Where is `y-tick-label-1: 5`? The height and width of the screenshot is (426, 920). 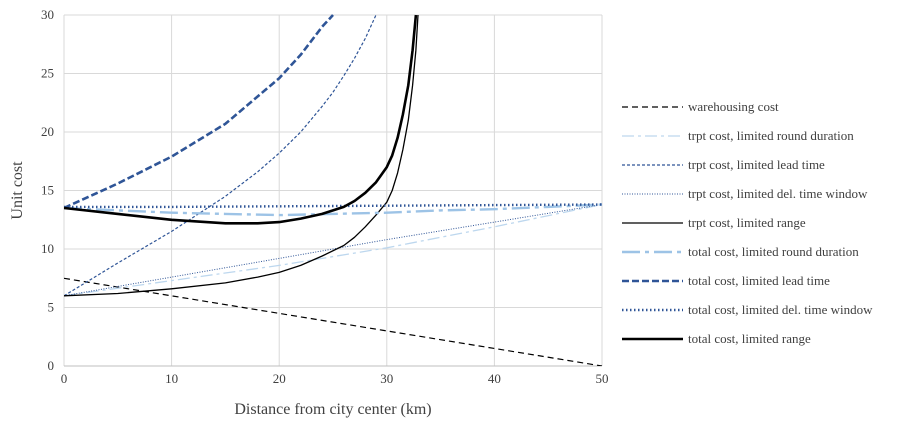
y-tick-label-1: 5 is located at coordinates (51, 307).